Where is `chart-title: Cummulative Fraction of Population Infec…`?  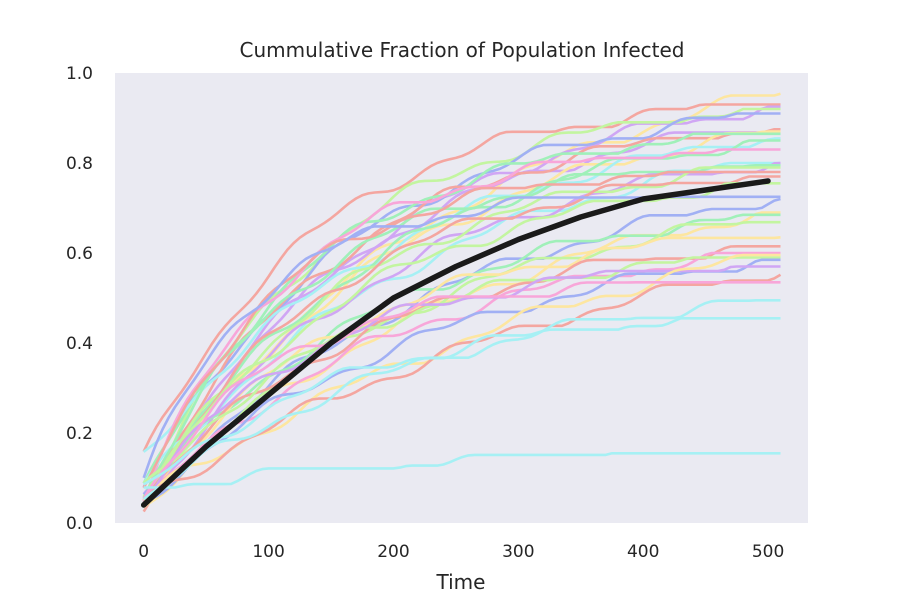
chart-title: Cummulative Fraction of Population Infec… is located at coordinates (461, 50).